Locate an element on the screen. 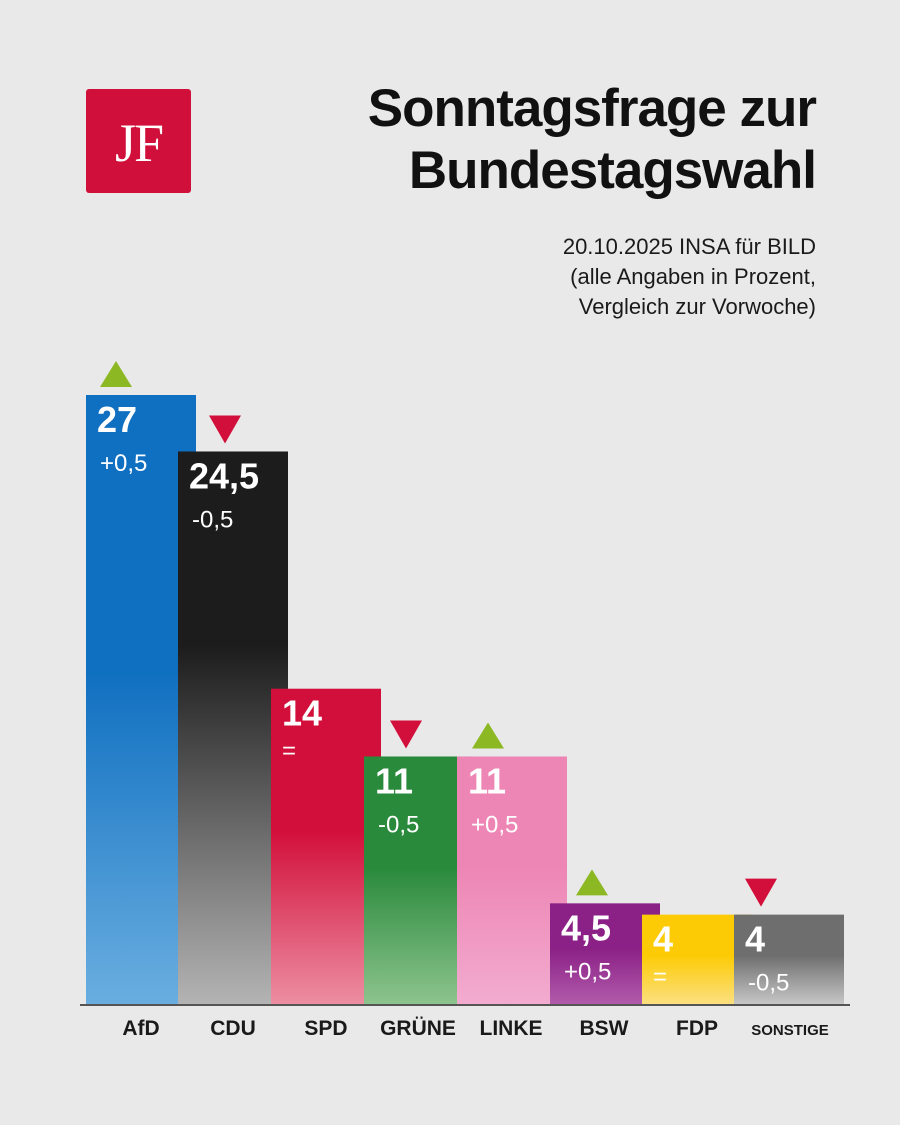 The width and height of the screenshot is (900, 1125). bar-sonstige is located at coordinates (789, 959).